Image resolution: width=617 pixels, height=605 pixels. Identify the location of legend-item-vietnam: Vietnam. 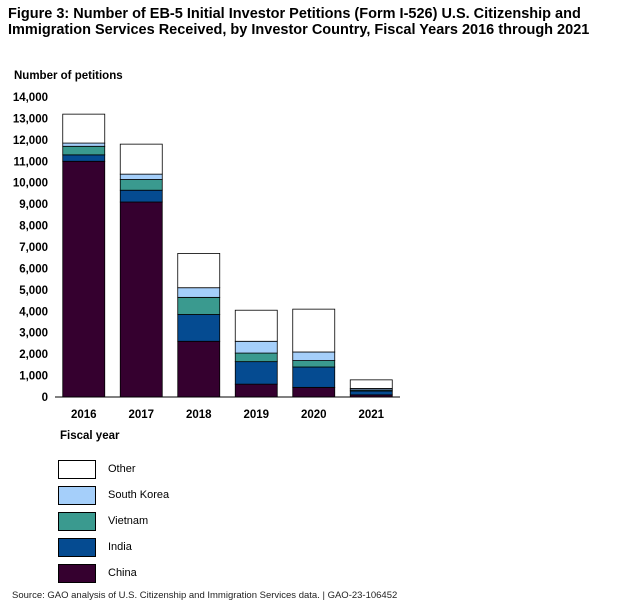
(113, 521).